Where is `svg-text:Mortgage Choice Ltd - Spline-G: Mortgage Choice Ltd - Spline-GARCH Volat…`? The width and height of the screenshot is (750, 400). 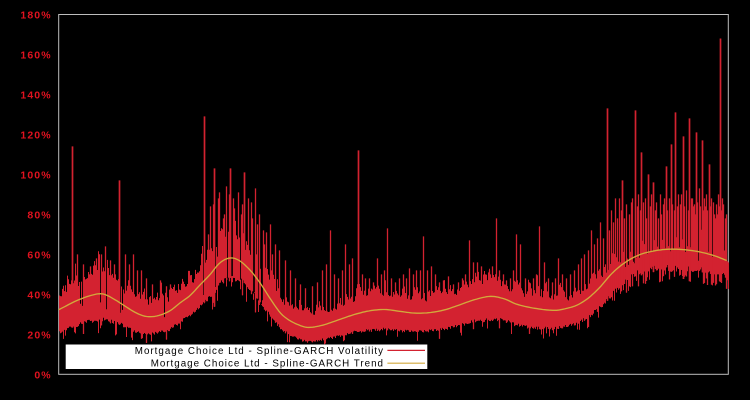
svg-text:Mortgage Choice Ltd - Spline-G: Mortgage Choice Ltd - Spline-GARCH Volat… is located at coordinates (259, 351).